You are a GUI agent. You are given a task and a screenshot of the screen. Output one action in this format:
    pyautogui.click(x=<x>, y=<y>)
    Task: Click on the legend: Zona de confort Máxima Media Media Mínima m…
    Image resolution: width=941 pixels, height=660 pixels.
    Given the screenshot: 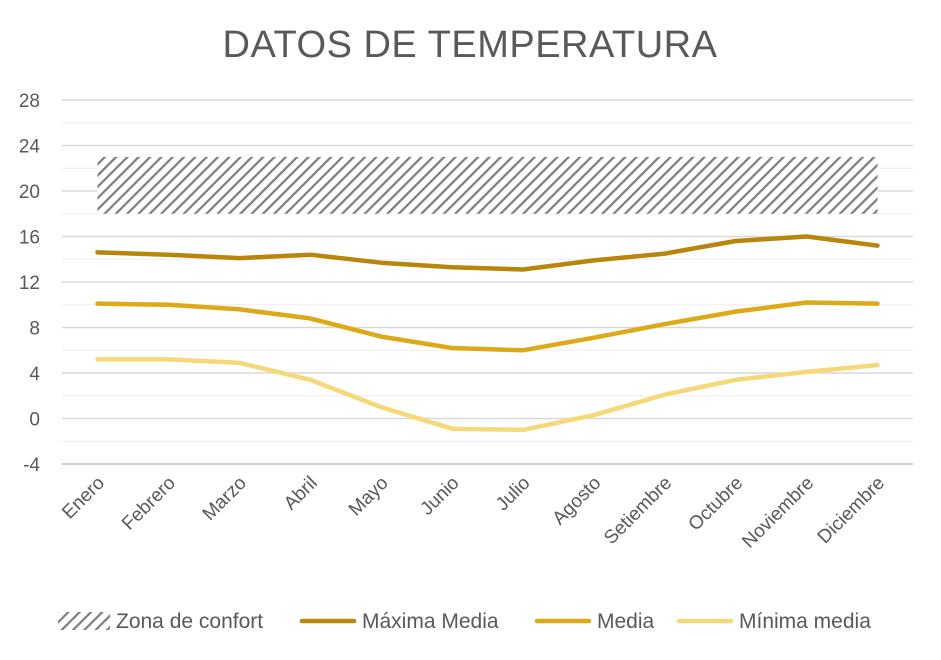 What is the action you would take?
    pyautogui.click(x=464, y=621)
    